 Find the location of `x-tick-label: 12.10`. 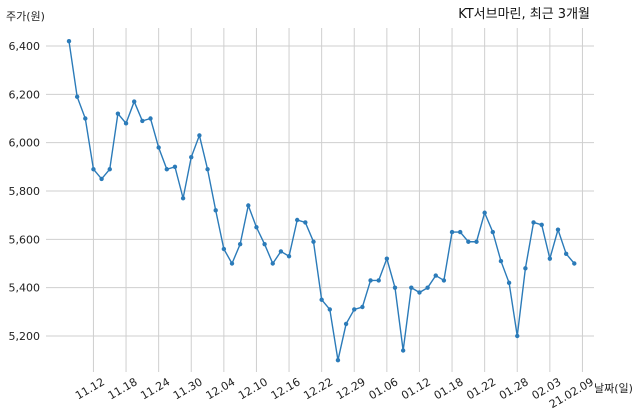

x-tick-label: 12.10 is located at coordinates (253, 388).